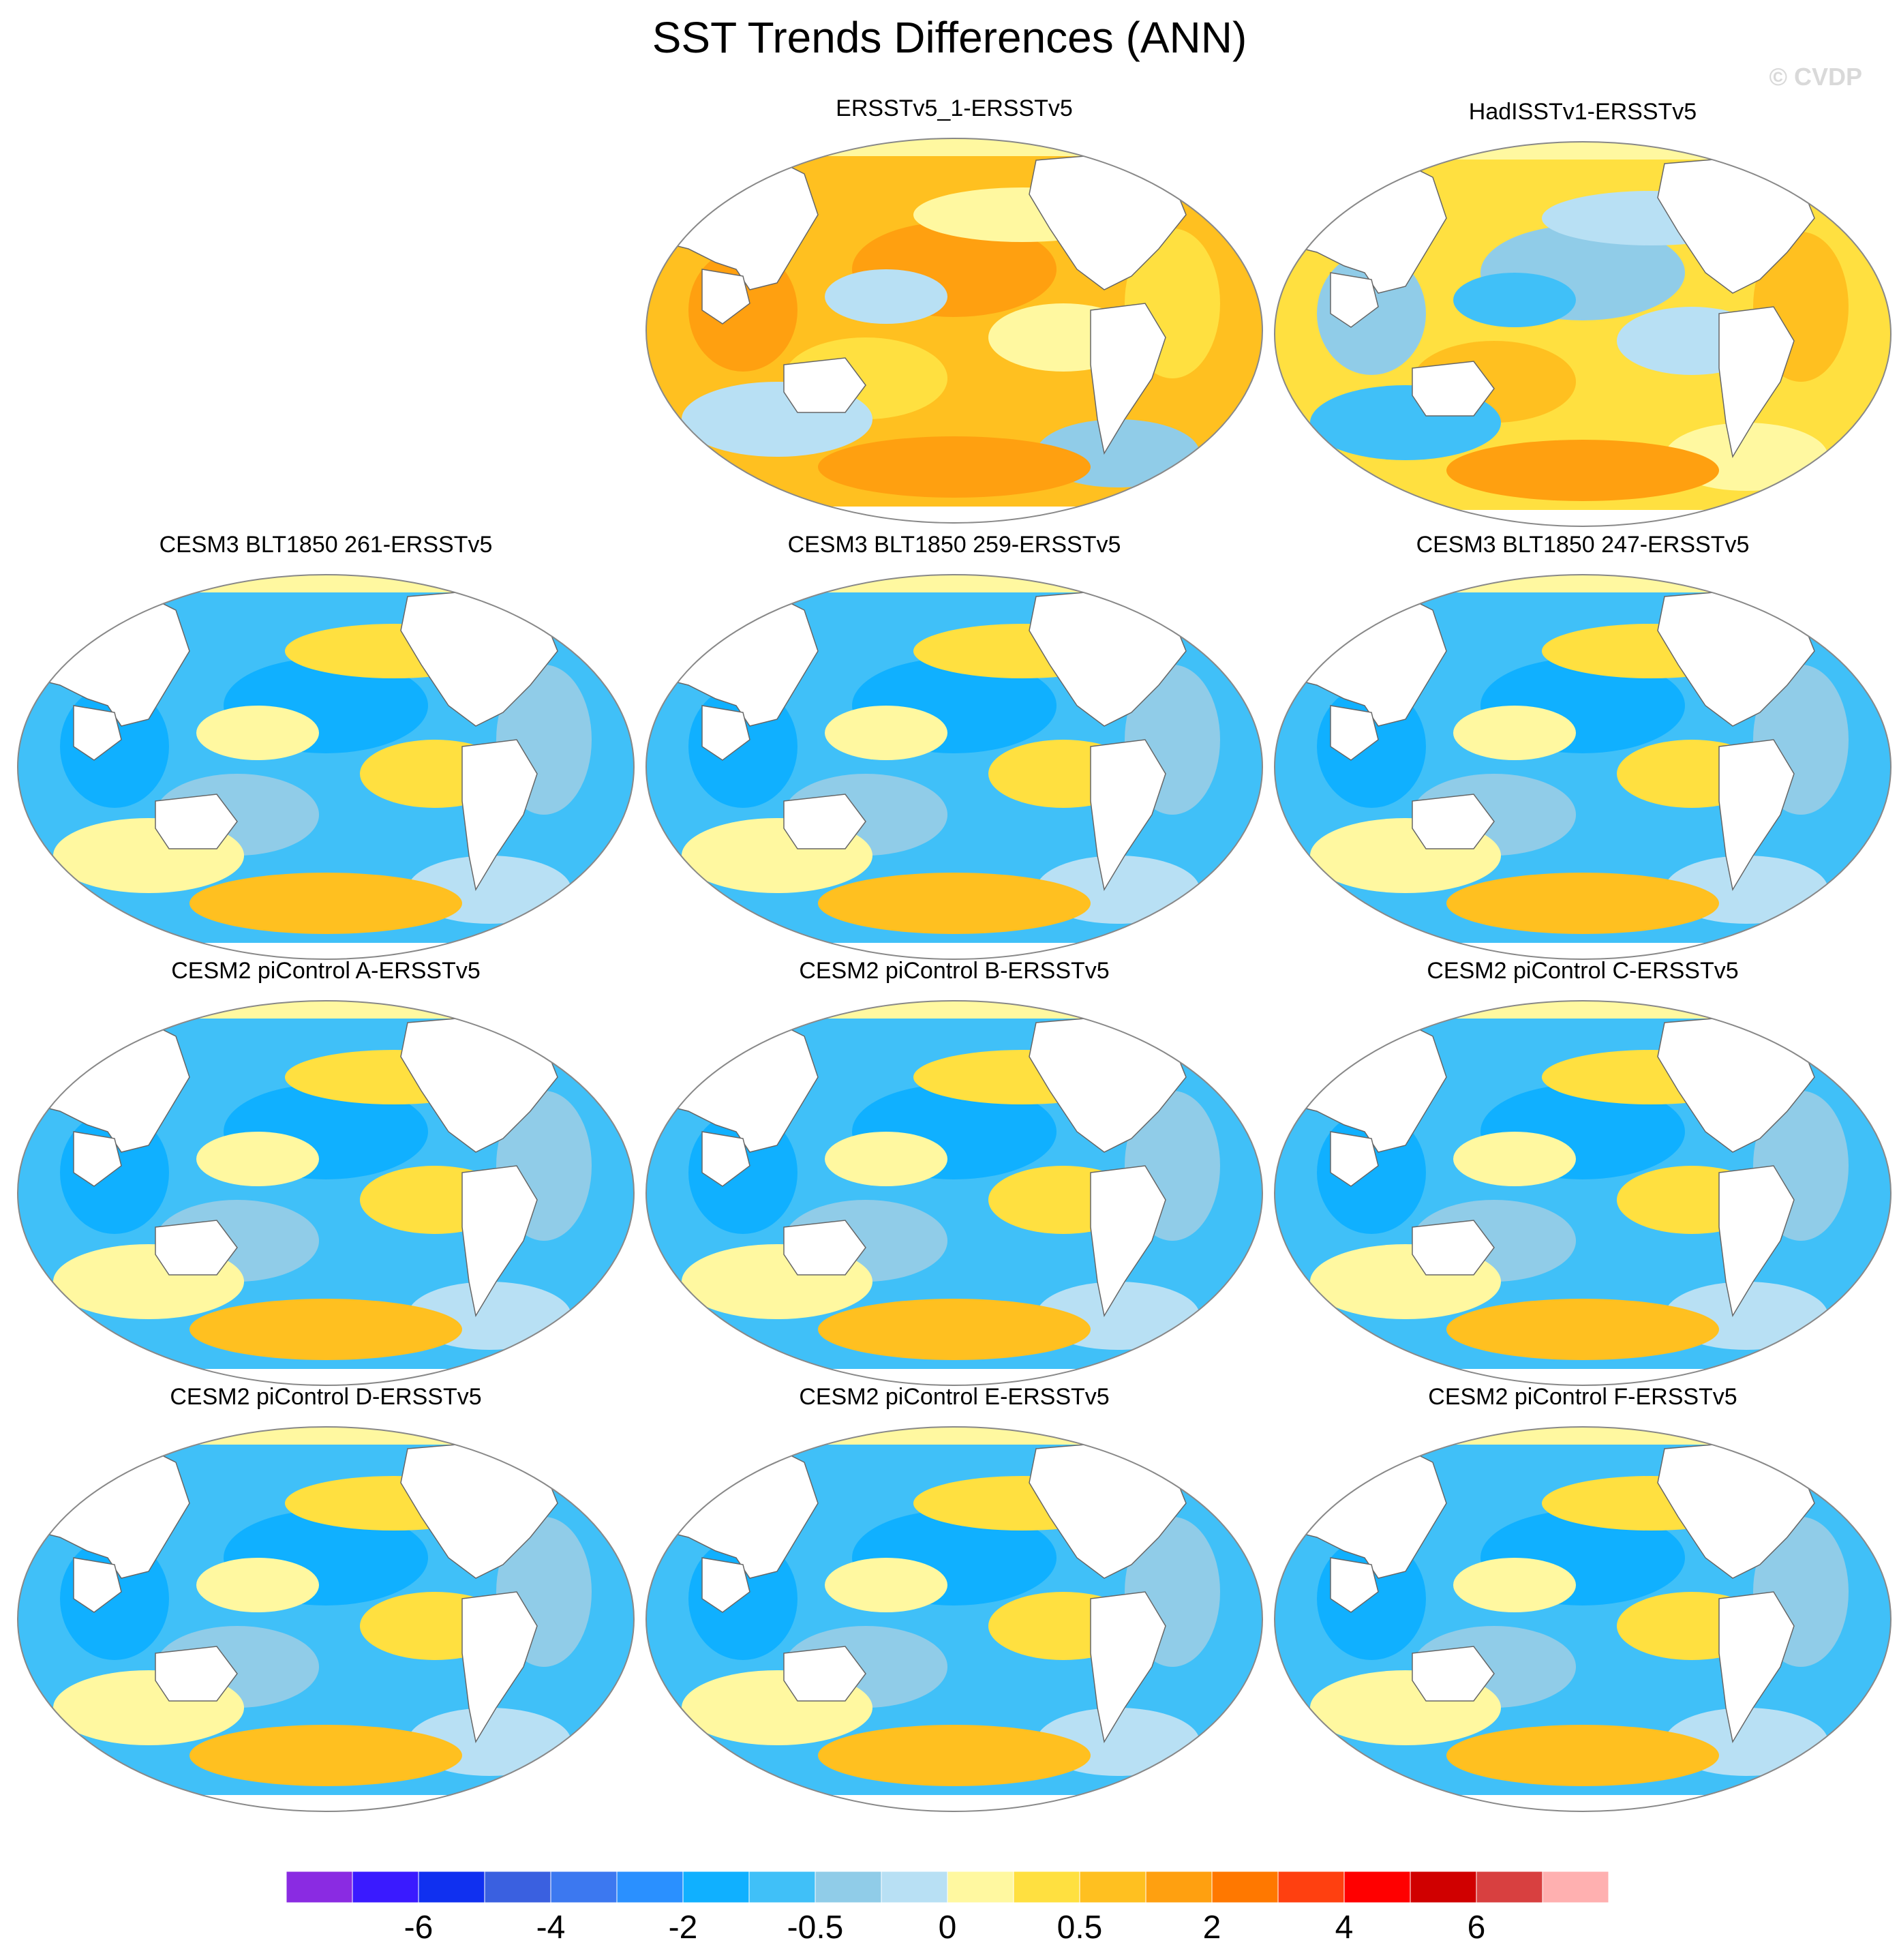  I want to click on map-panel: CESM2 piControl D-ERSSTv5, so click(325, 1602).